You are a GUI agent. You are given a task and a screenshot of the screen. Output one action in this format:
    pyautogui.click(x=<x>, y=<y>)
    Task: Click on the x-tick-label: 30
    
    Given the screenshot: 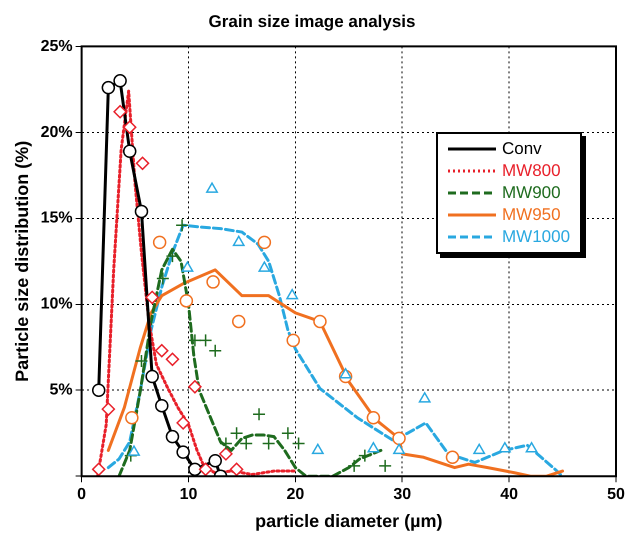 What is the action you would take?
    pyautogui.click(x=402, y=495)
    